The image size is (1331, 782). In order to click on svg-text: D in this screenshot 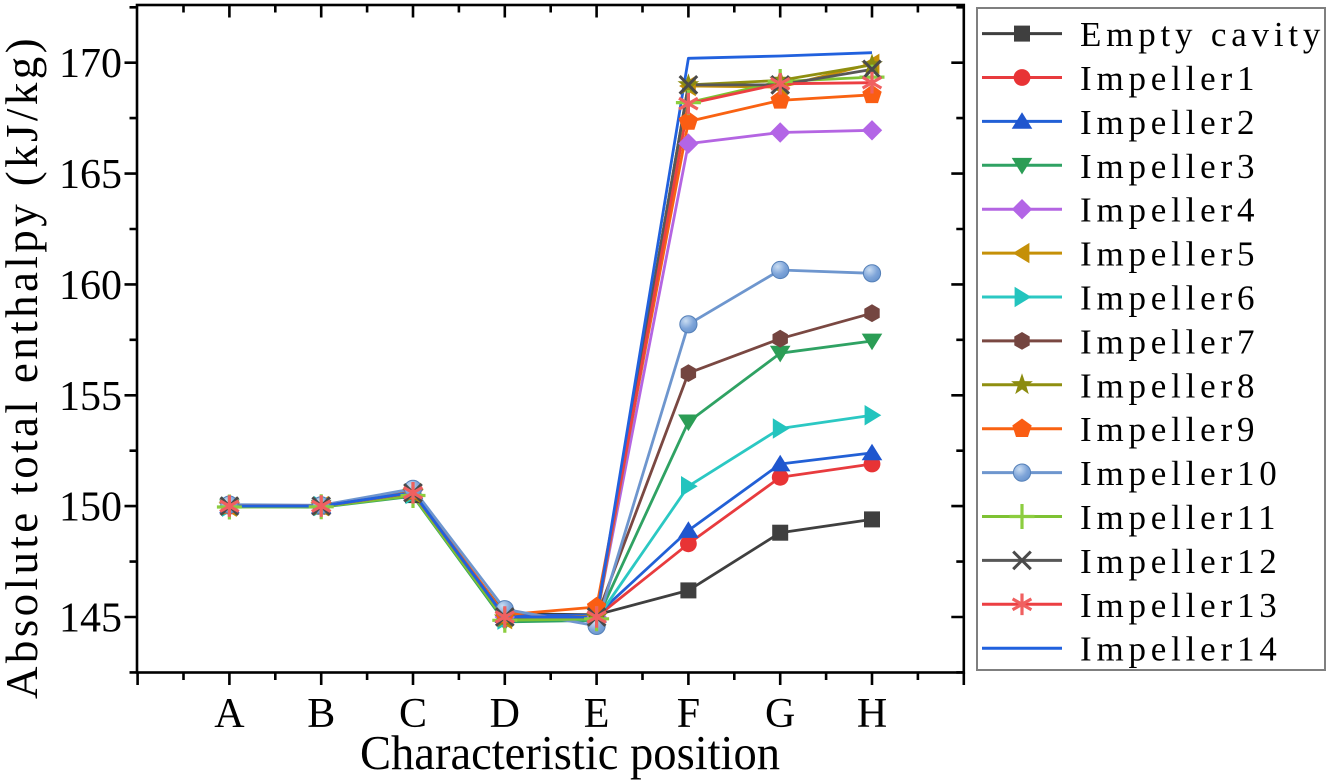, I will do `click(505, 714)`.